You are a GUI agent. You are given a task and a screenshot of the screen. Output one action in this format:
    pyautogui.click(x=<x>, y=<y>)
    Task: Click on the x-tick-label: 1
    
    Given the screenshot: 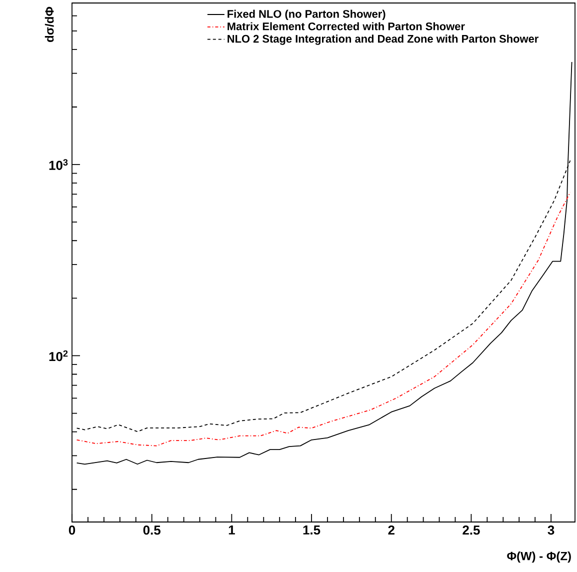 What is the action you would take?
    pyautogui.click(x=231, y=530)
    